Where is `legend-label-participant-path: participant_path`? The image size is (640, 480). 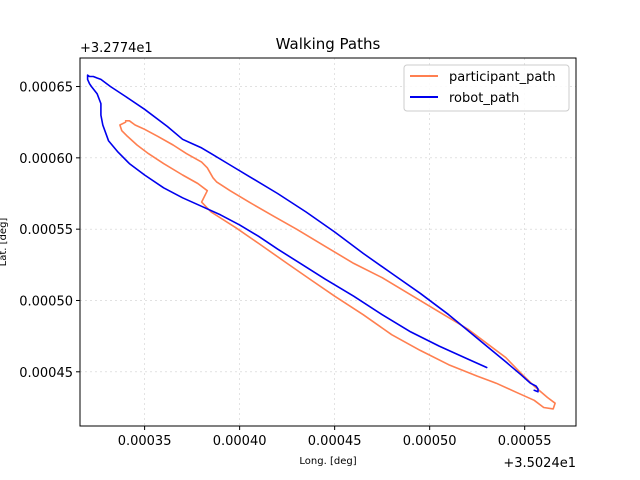 legend-label-participant-path: participant_path is located at coordinates (502, 77).